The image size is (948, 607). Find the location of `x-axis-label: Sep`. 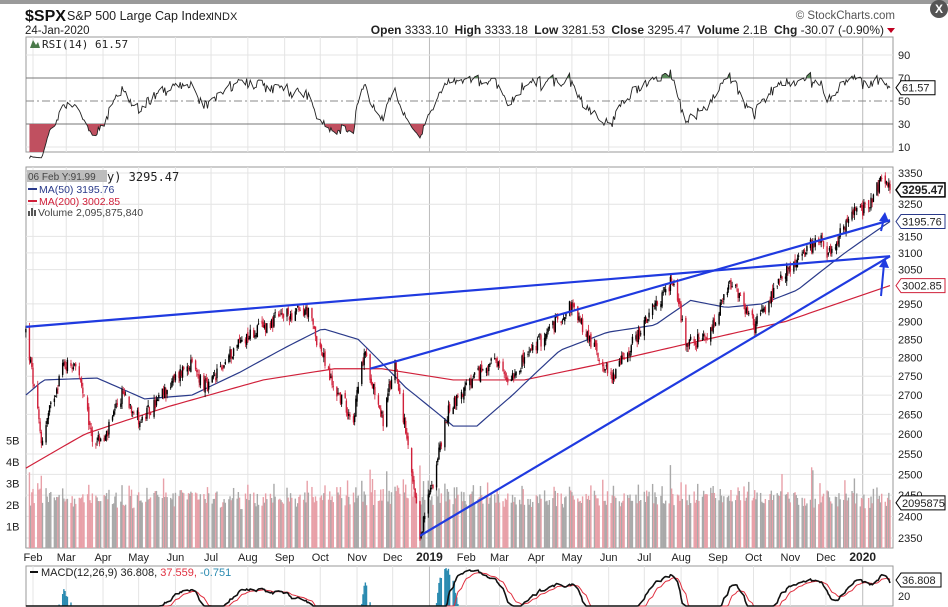

x-axis-label: Sep is located at coordinates (718, 558).